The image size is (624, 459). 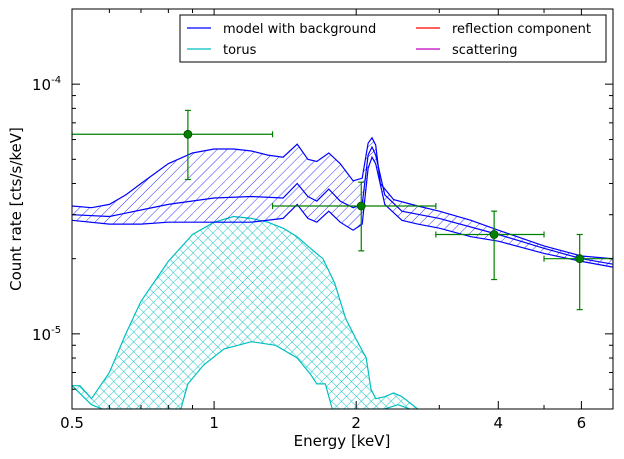 What do you see at coordinates (499, 423) in the screenshot?
I see `x-tick-label: 4` at bounding box center [499, 423].